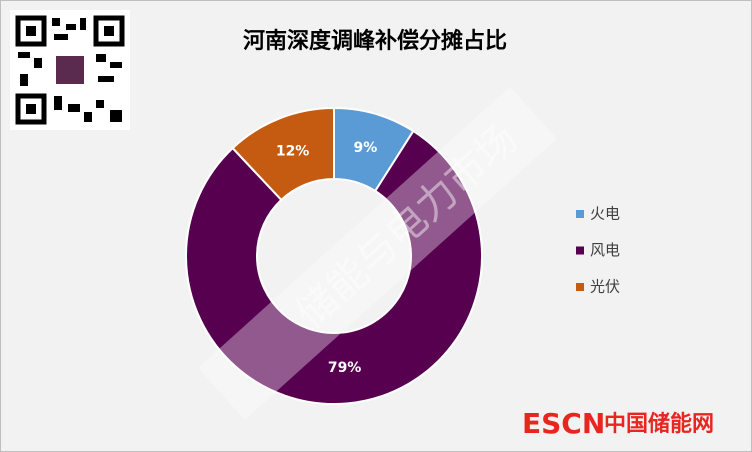  What do you see at coordinates (70, 70) in the screenshot?
I see `qr-code` at bounding box center [70, 70].